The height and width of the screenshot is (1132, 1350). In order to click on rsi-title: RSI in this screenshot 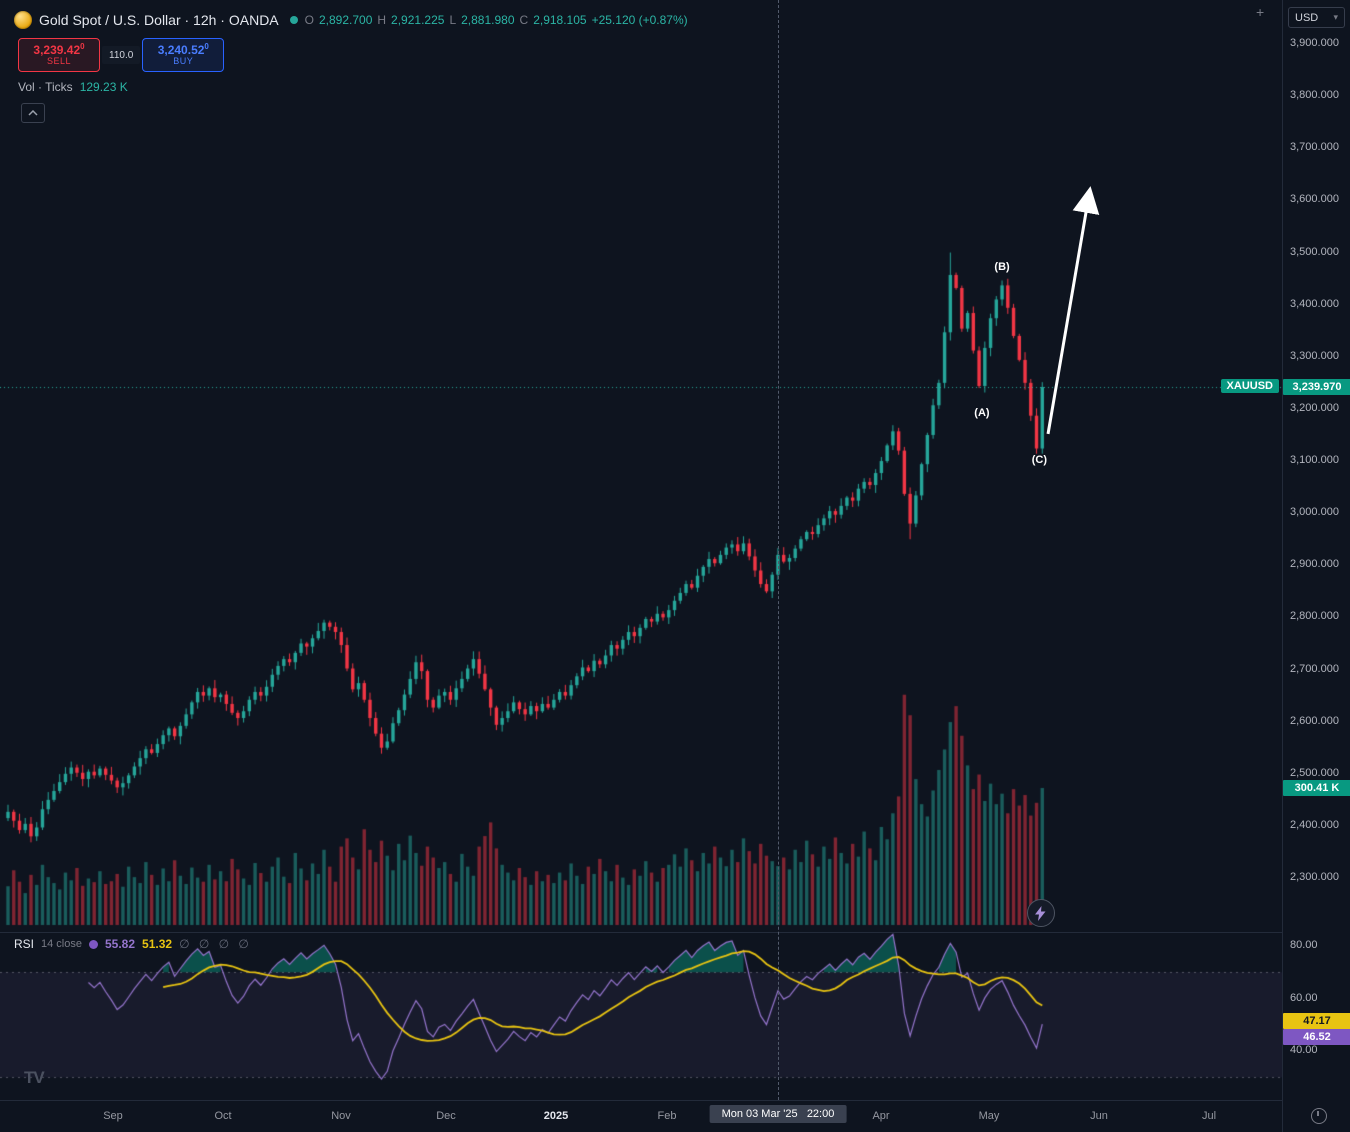, I will do `click(24, 944)`.